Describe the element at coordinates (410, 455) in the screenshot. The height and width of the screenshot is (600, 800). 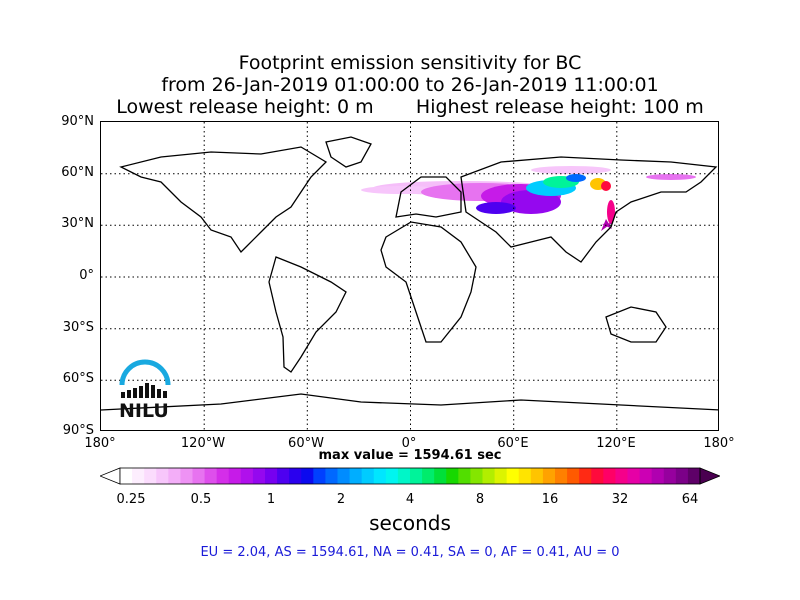
I see `max-value-label: max value = 1594.61 sec` at that location.